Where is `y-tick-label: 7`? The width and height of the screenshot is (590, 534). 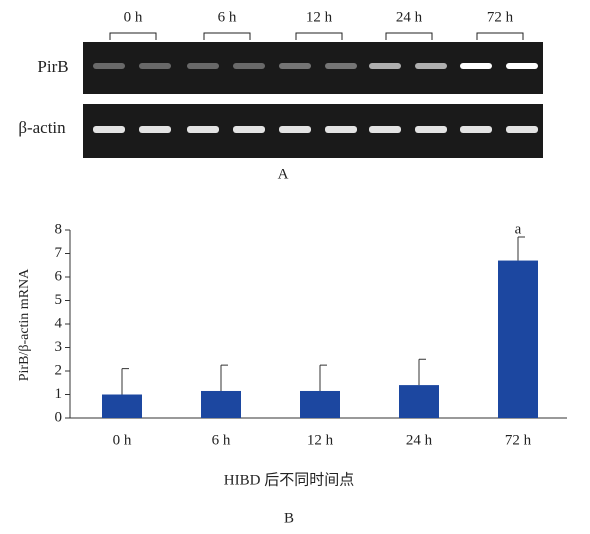 y-tick-label: 7 is located at coordinates (59, 253).